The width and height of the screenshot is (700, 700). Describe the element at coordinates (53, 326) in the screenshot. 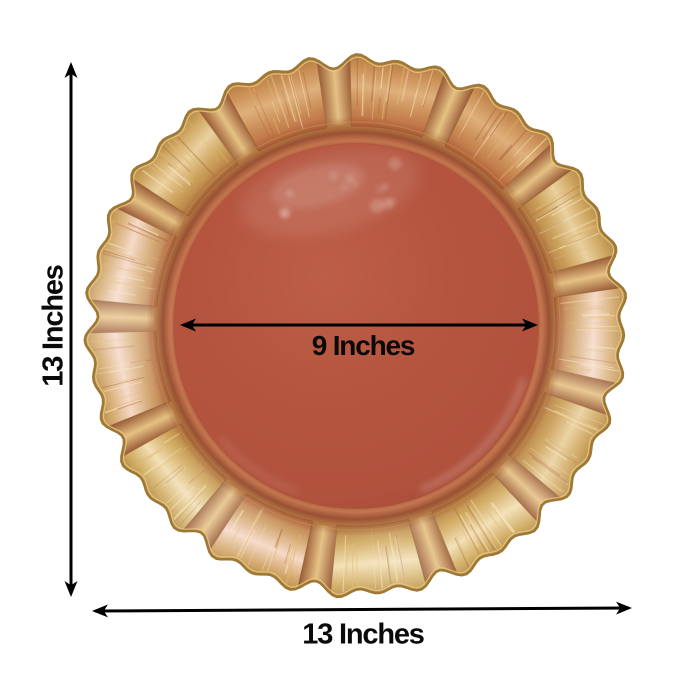

I see `height-dimension-label: 13 Inches` at that location.